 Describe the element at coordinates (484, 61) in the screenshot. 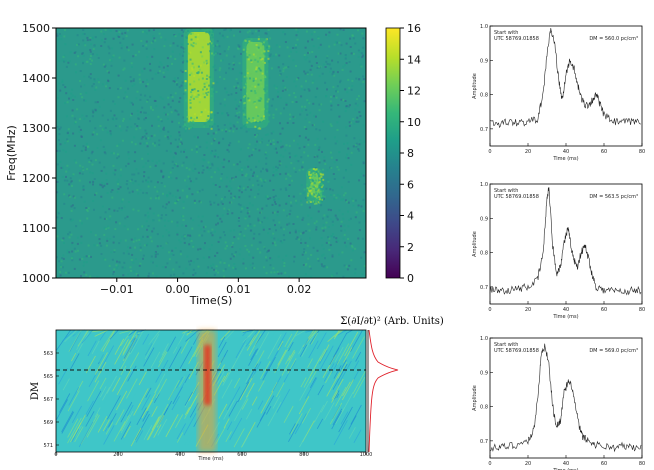

I see `profile-y-tick-label: 0.9` at that location.